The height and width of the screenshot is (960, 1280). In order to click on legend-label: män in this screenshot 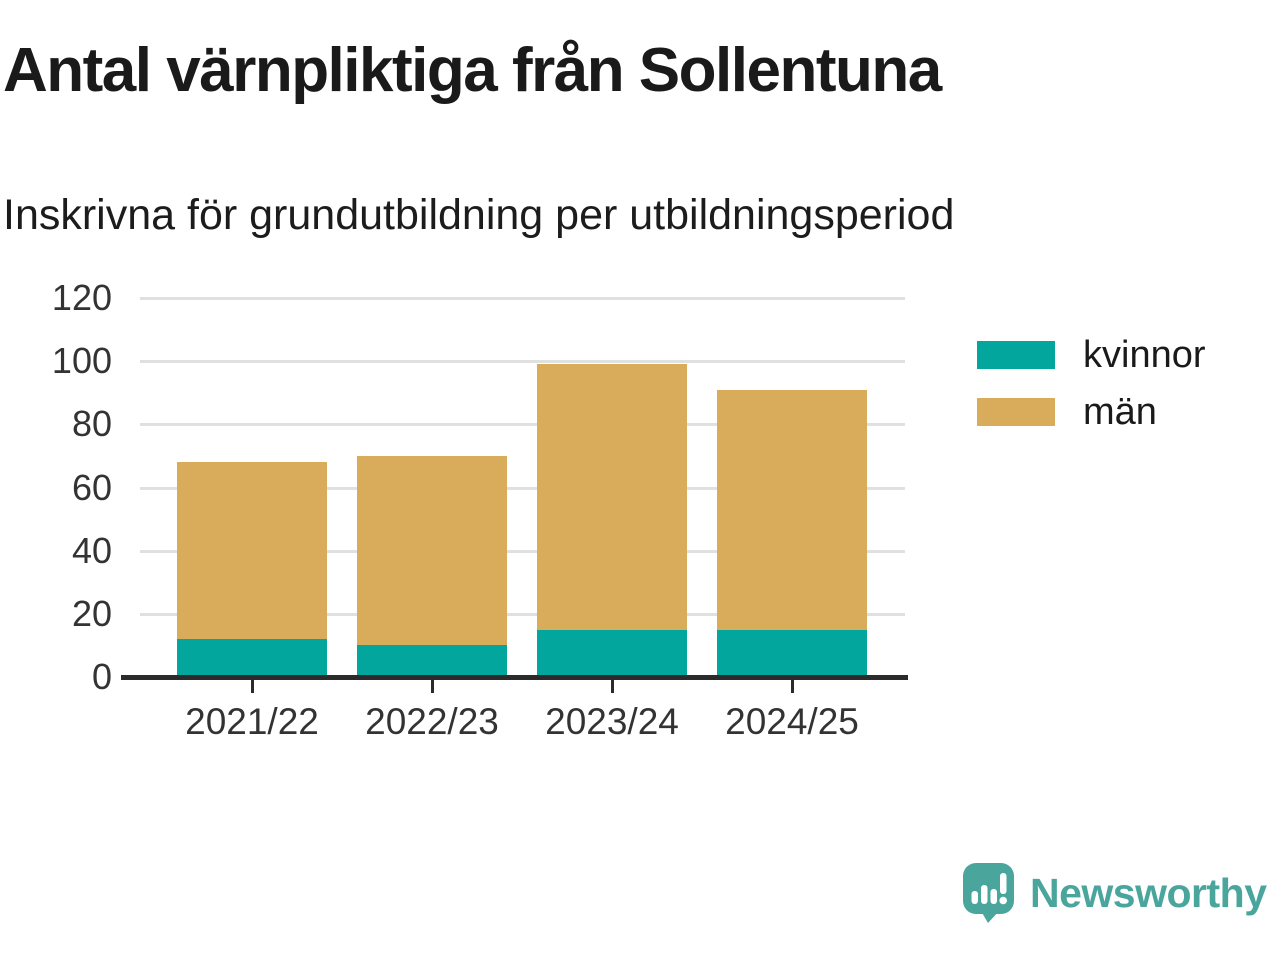, I will do `click(1120, 412)`.